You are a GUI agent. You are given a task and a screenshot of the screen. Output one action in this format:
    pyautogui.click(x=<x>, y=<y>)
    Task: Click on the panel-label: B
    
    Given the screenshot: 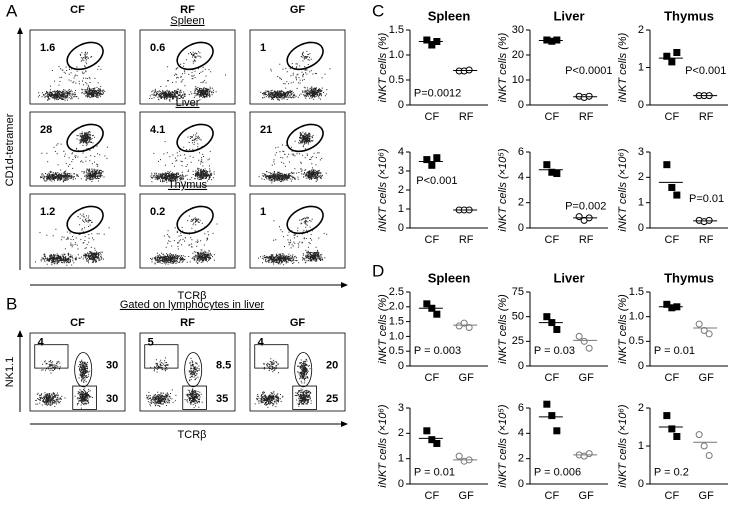 What is the action you would take?
    pyautogui.click(x=11, y=303)
    